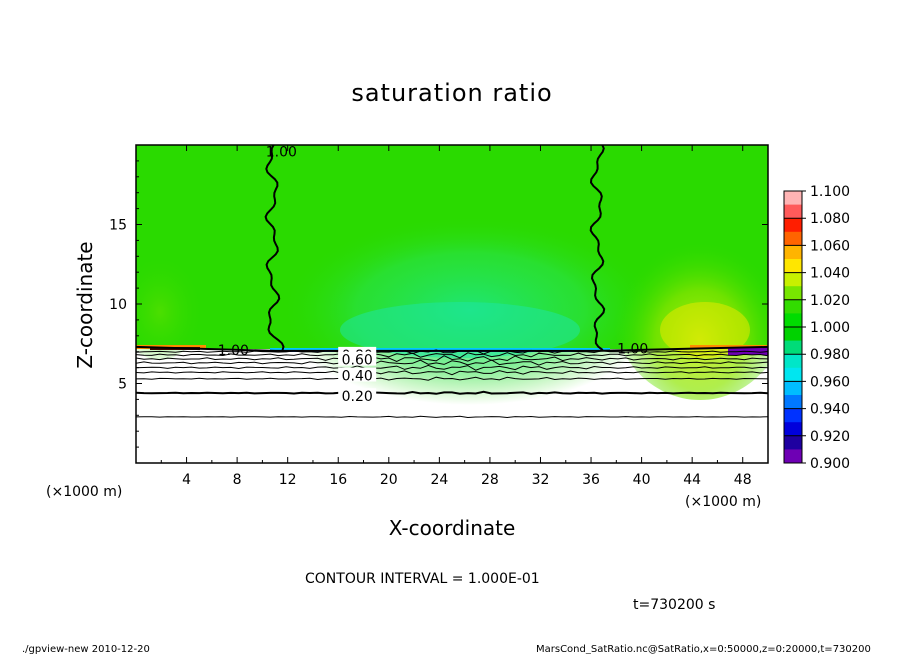 This screenshot has height=654, width=904. Describe the element at coordinates (237, 480) in the screenshot. I see `x-tick-label: 8` at that location.